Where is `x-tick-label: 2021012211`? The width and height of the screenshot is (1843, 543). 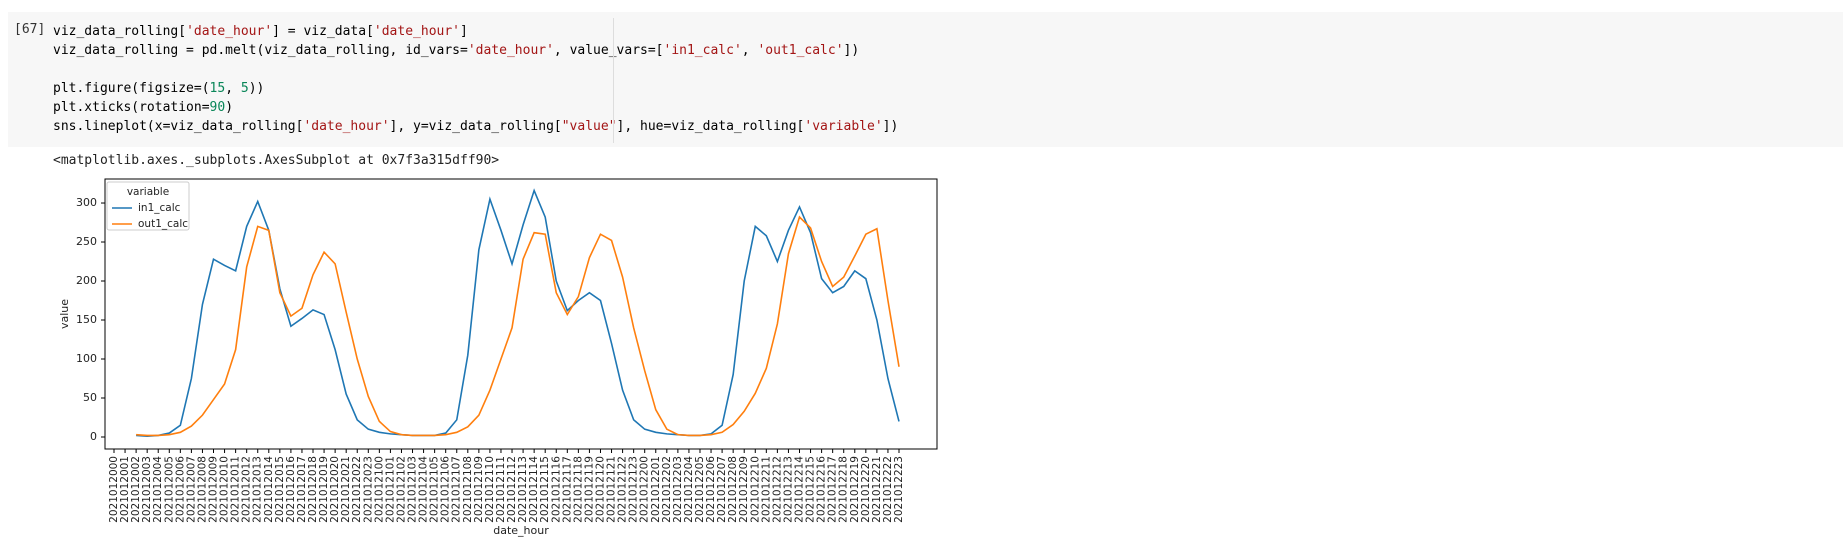
x-tick-label: 2021012211 is located at coordinates (766, 489).